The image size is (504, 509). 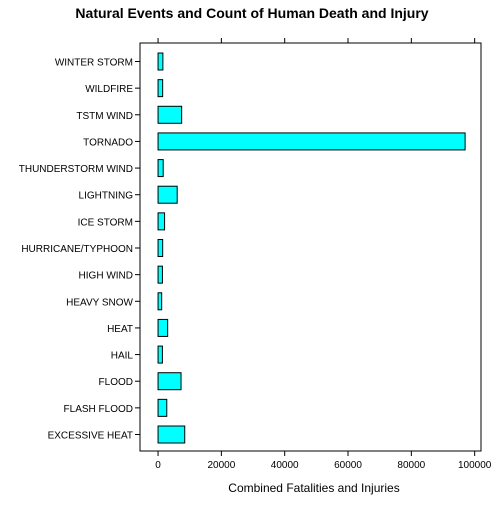 What do you see at coordinates (98, 409) in the screenshot?
I see `y-tick-label: FLASH FLOOD` at bounding box center [98, 409].